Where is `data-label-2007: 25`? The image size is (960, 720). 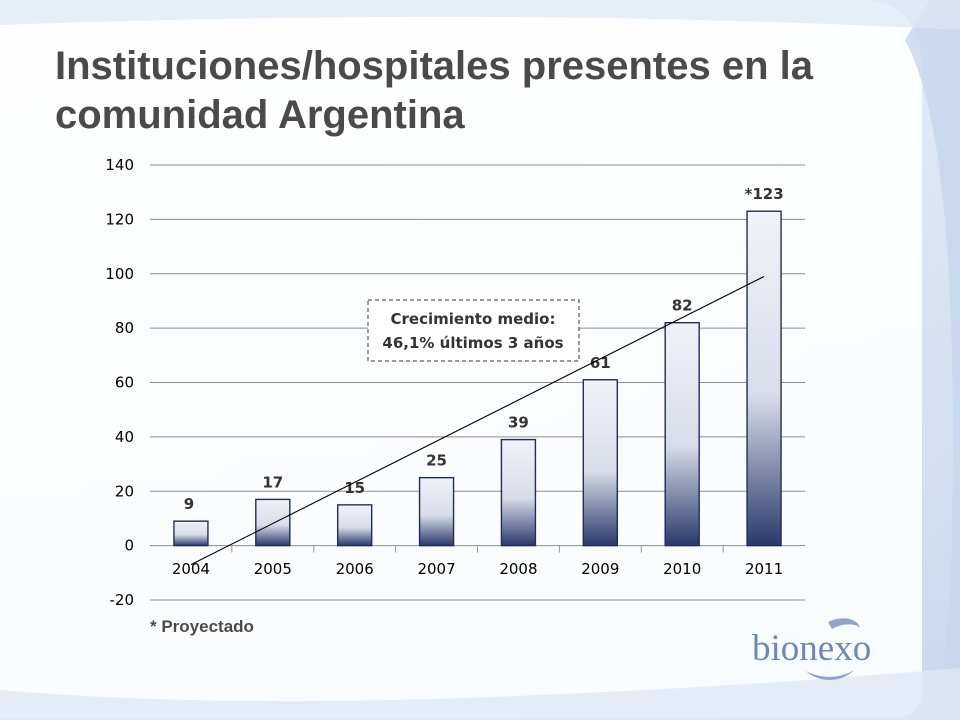
data-label-2007: 25 is located at coordinates (436, 461).